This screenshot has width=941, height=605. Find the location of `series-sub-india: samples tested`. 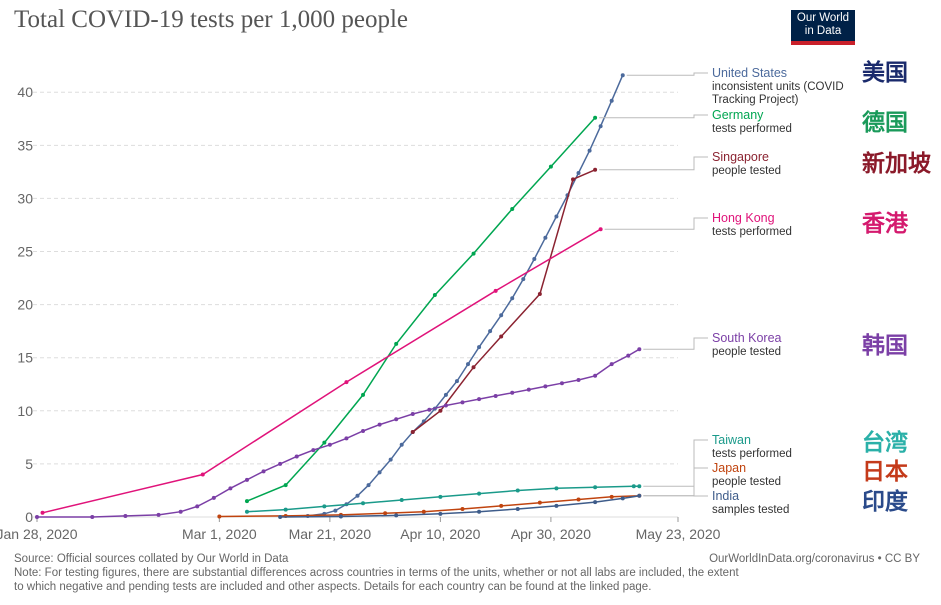

series-sub-india: samples tested is located at coordinates (750, 510).